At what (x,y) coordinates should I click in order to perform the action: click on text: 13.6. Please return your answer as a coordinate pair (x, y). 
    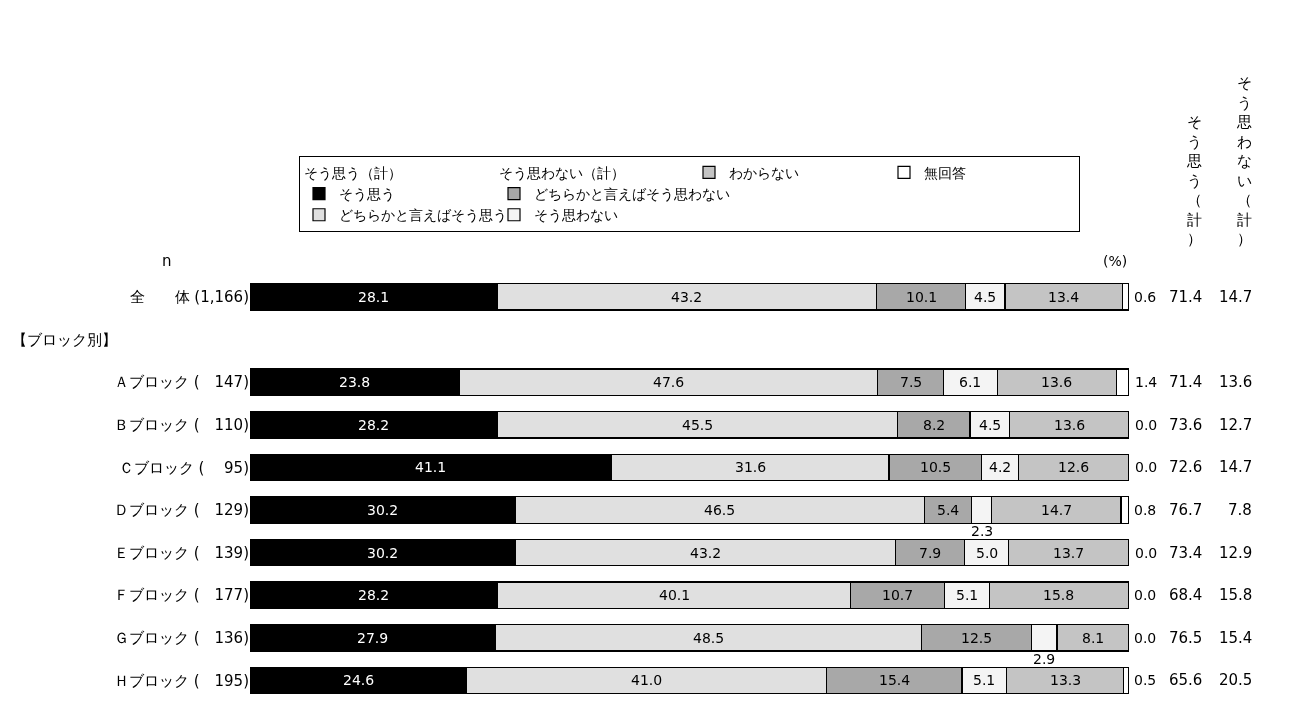
    Looking at the image, I should click on (1236, 382).